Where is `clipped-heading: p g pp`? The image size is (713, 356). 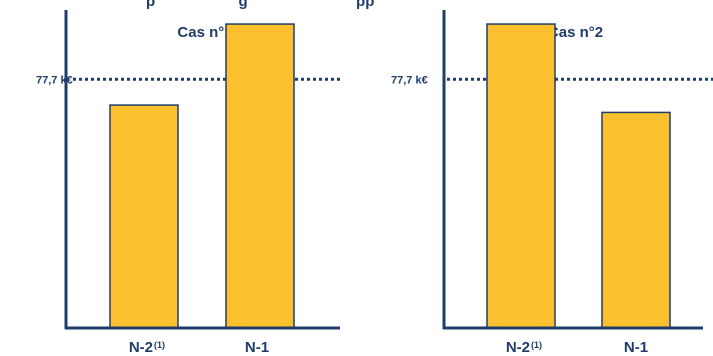
clipped-heading: p g pp is located at coordinates (260, 5).